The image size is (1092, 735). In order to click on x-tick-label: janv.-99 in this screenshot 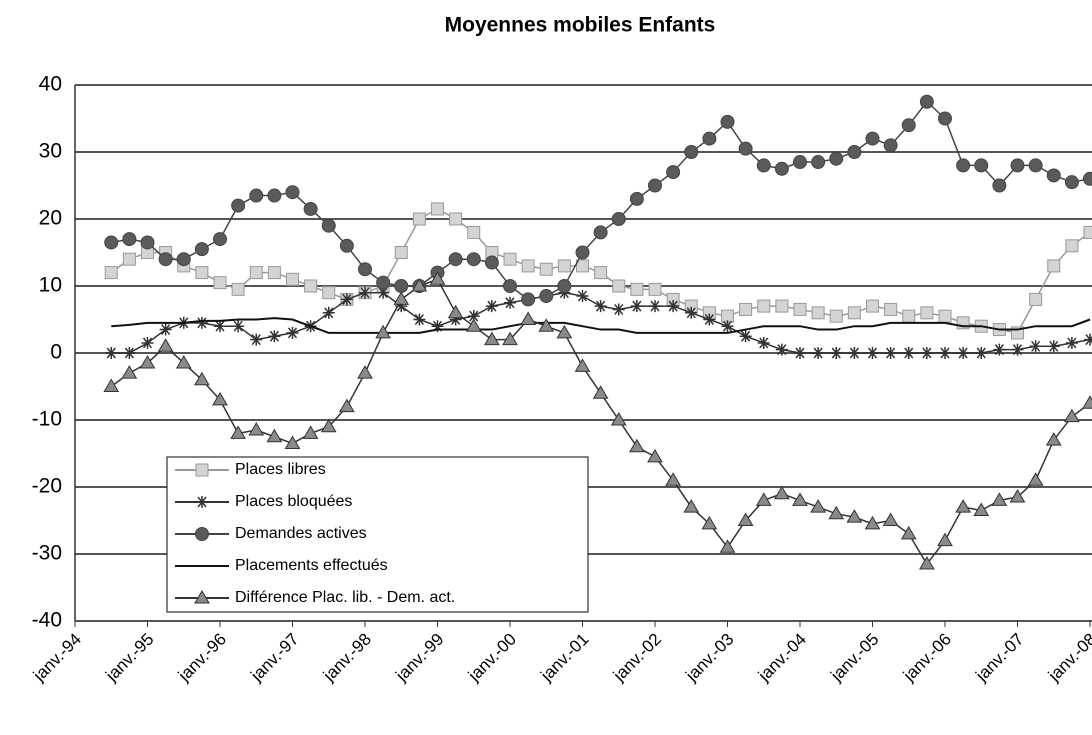, I will do `click(419, 658)`.